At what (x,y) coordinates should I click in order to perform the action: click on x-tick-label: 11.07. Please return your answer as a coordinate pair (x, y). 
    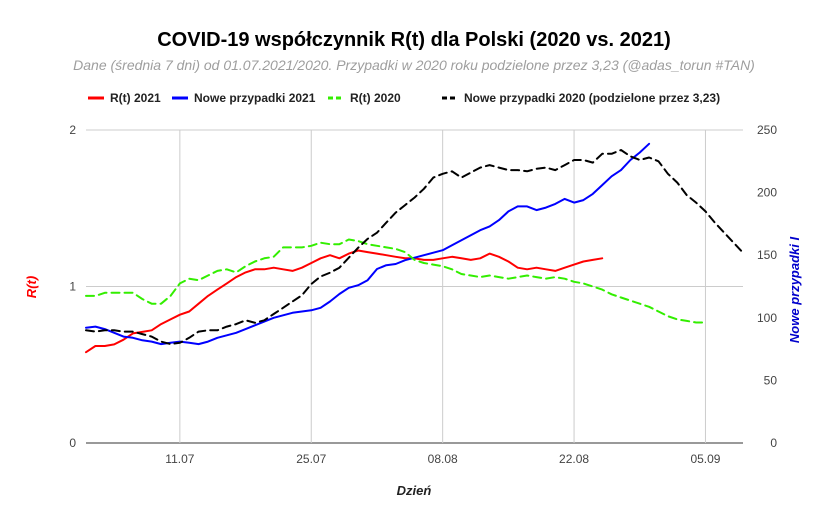
    Looking at the image, I should click on (179, 459).